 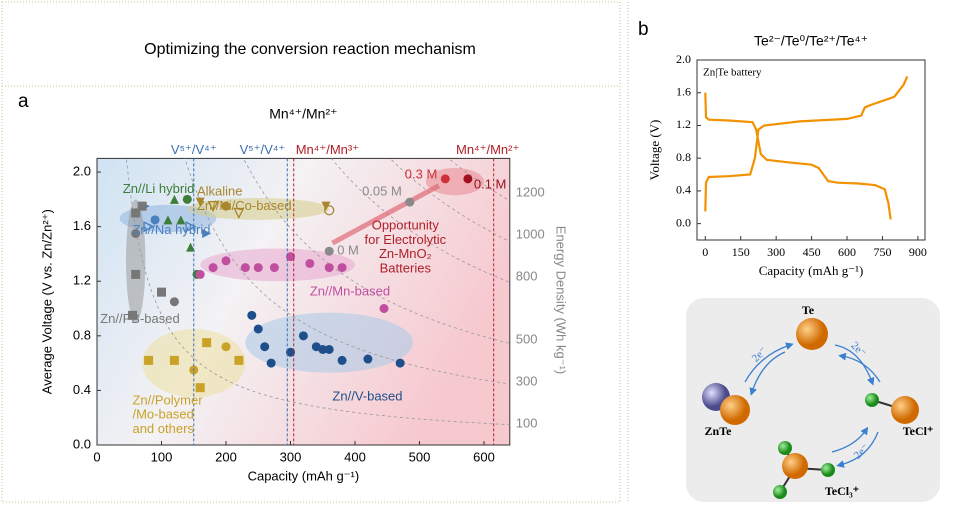 What do you see at coordinates (527, 275) in the screenshot?
I see `energy-label: 800` at bounding box center [527, 275].